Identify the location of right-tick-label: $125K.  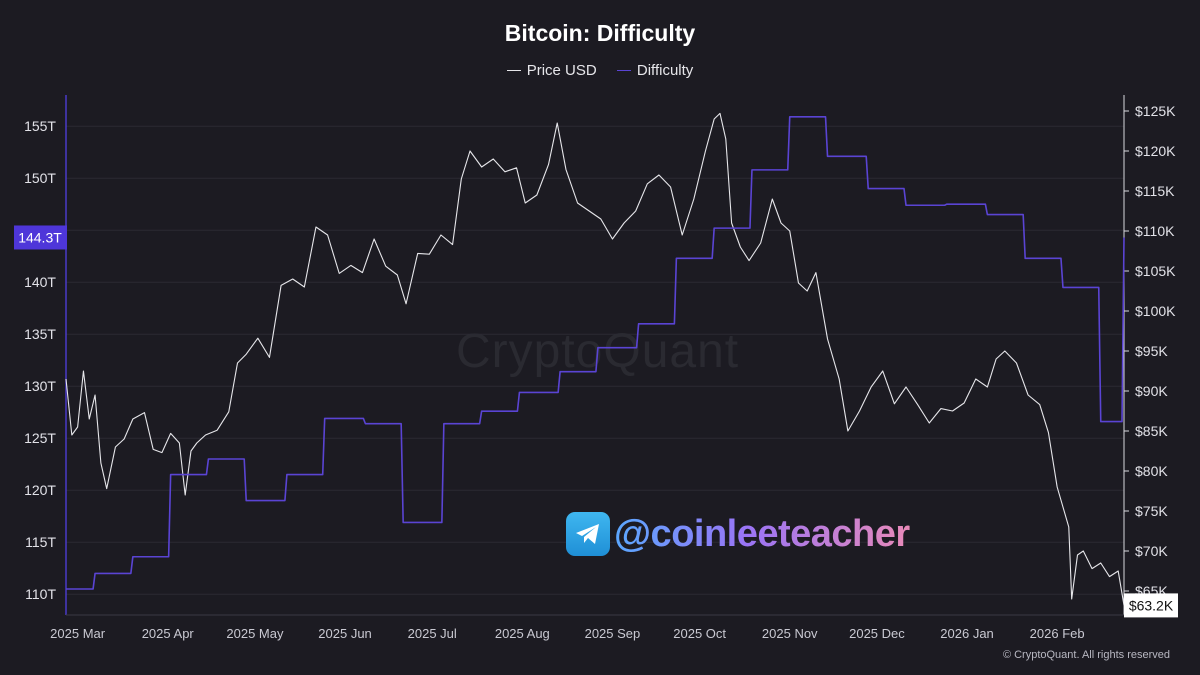
(1155, 111).